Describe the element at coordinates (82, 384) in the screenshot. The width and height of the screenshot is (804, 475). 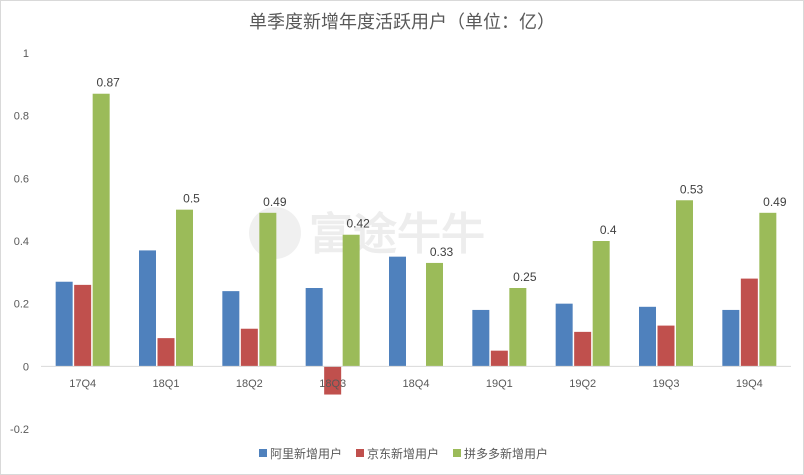
I see `x-tick-label: 17Q4` at that location.